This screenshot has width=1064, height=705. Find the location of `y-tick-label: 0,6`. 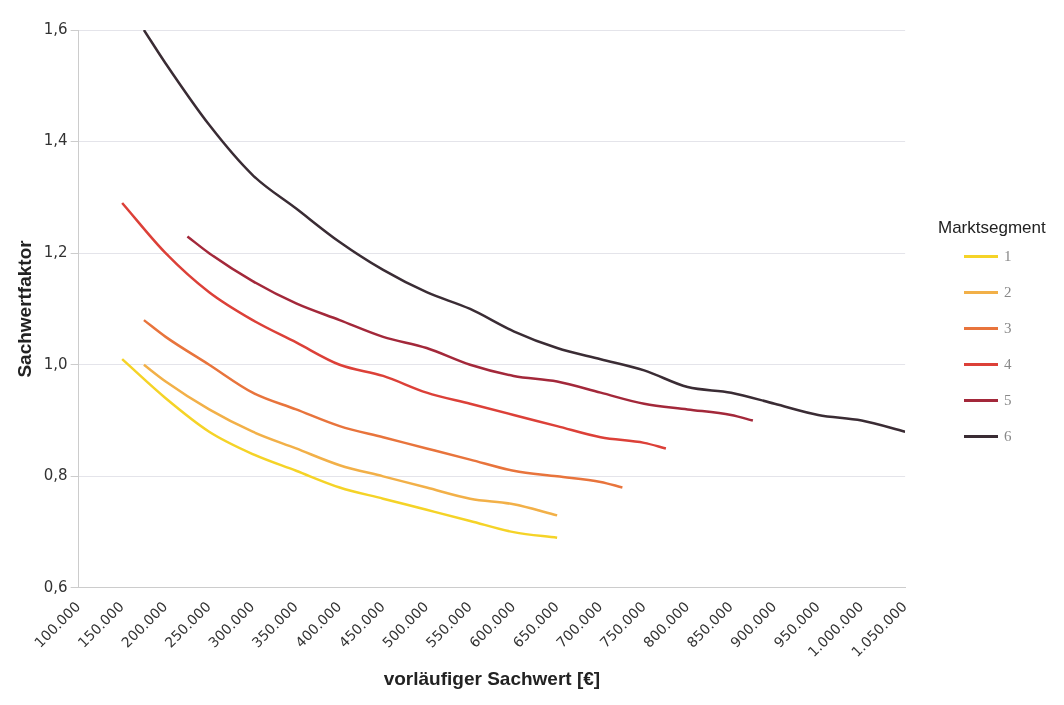

y-tick-label: 0,6 is located at coordinates (55, 586).